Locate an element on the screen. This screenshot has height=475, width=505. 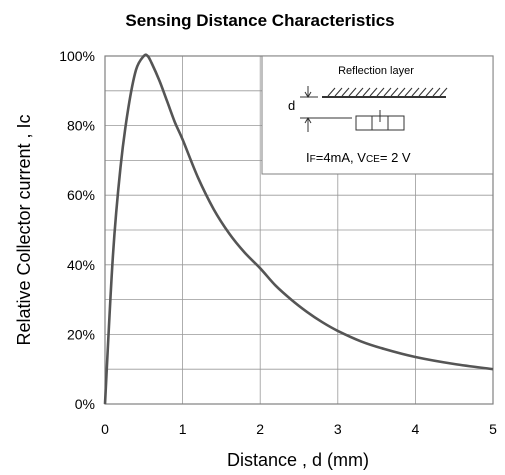
inset-d-label: d is located at coordinates (291, 105).